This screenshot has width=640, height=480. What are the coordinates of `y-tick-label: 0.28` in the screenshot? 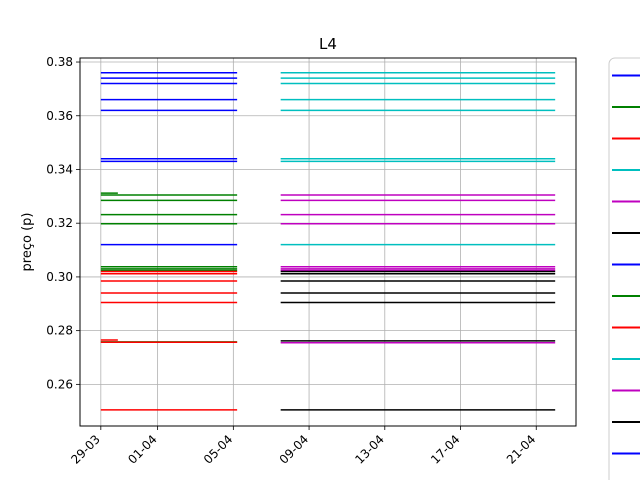 It's located at (59, 331).